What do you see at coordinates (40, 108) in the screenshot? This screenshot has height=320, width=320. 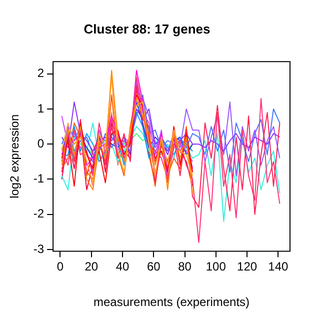 I see `y-tick-label: 1` at bounding box center [40, 108].